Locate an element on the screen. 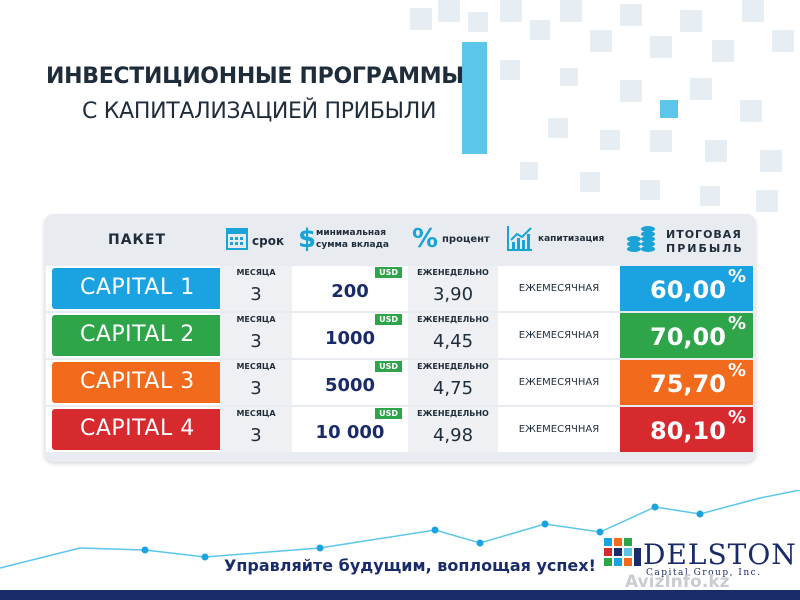 The image size is (800, 600). header-total-line1: ИТОГОВАЯ is located at coordinates (704, 234).